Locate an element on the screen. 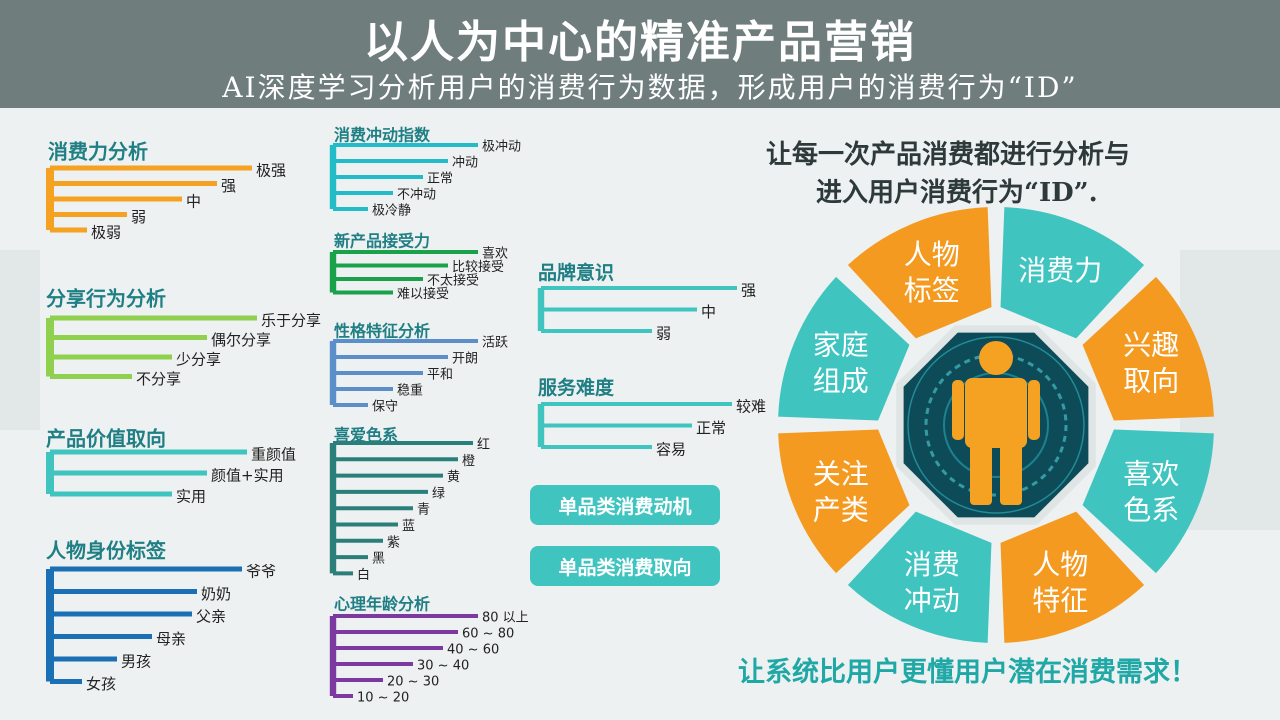  tree-item-label: 极强 is located at coordinates (271, 171).